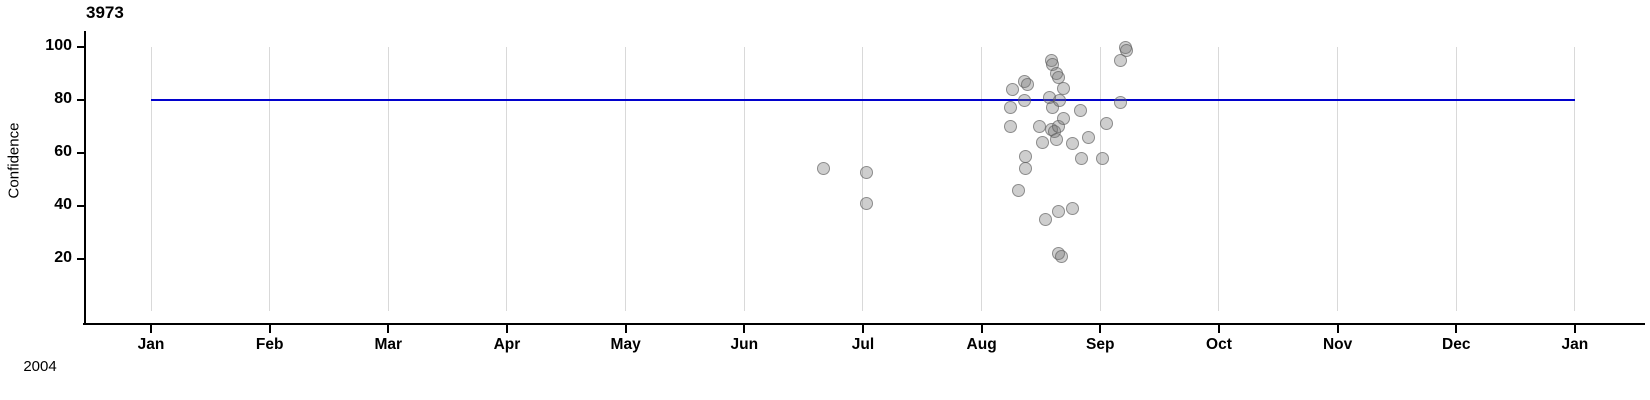 The width and height of the screenshot is (1650, 400). I want to click on reference-line, so click(863, 100).